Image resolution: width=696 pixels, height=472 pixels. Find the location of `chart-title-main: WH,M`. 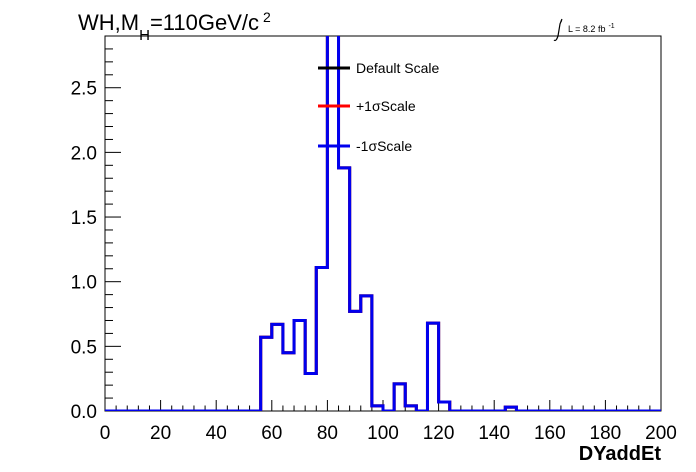

chart-title-main: WH,M is located at coordinates (108, 22).